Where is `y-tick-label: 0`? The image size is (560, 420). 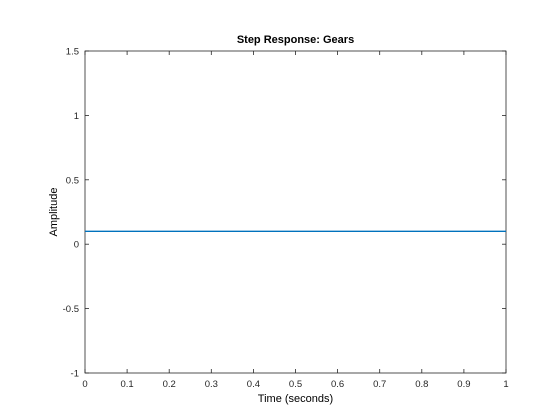
y-tick-label: 0 is located at coordinates (76, 245).